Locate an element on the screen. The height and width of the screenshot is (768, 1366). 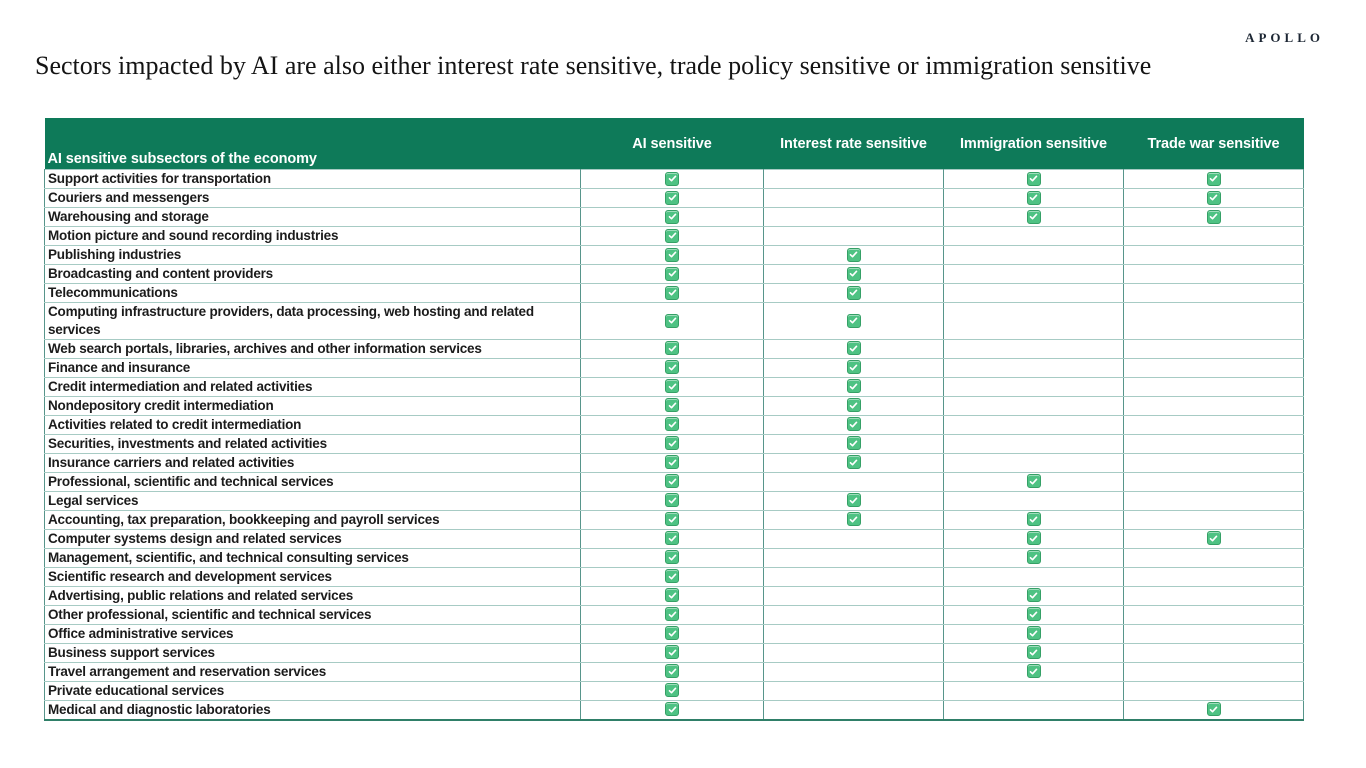
table-row: Broadcasting and content providers is located at coordinates (674, 274).